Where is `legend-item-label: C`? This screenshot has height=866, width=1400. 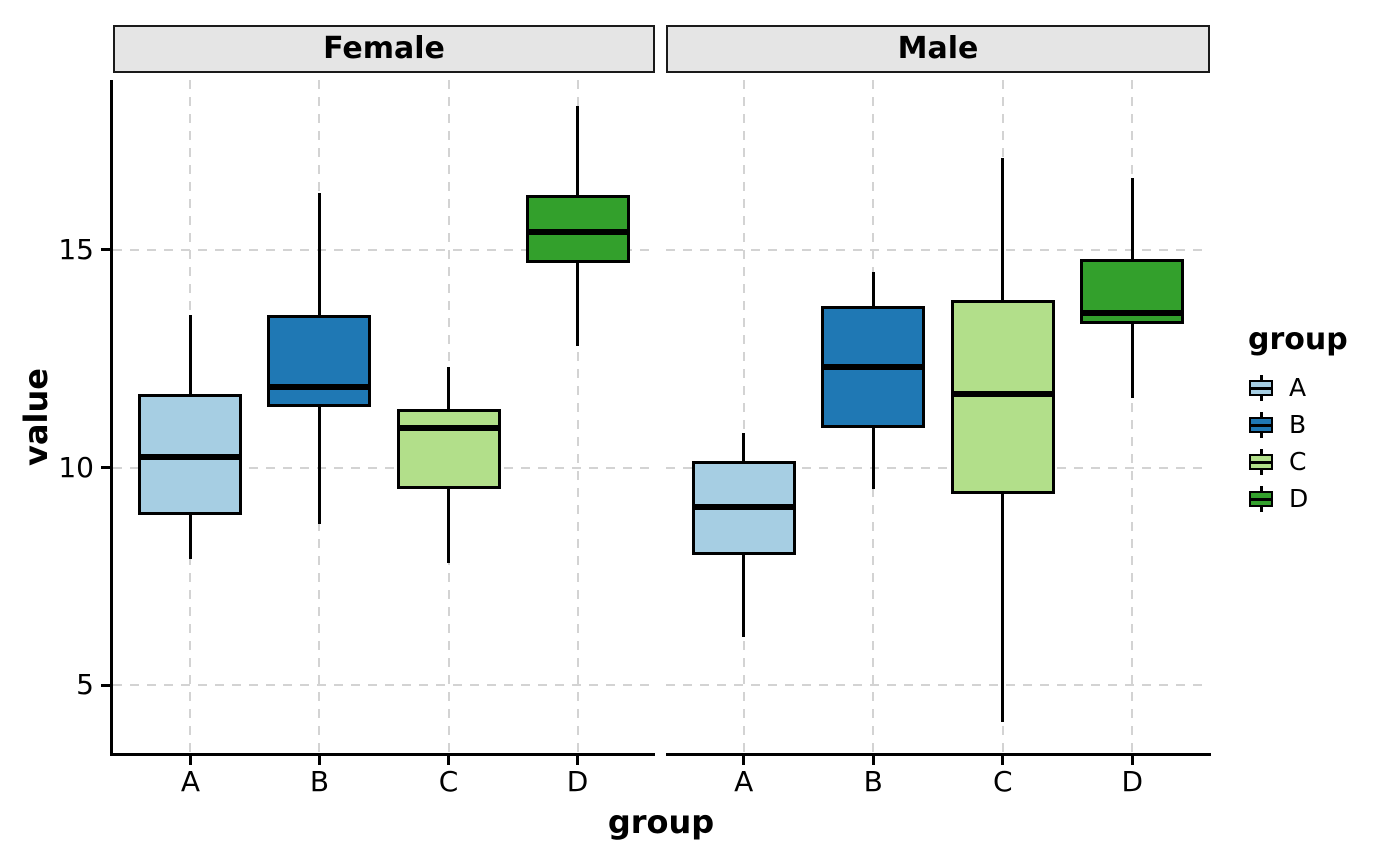
legend-item-label: C is located at coordinates (1298, 461).